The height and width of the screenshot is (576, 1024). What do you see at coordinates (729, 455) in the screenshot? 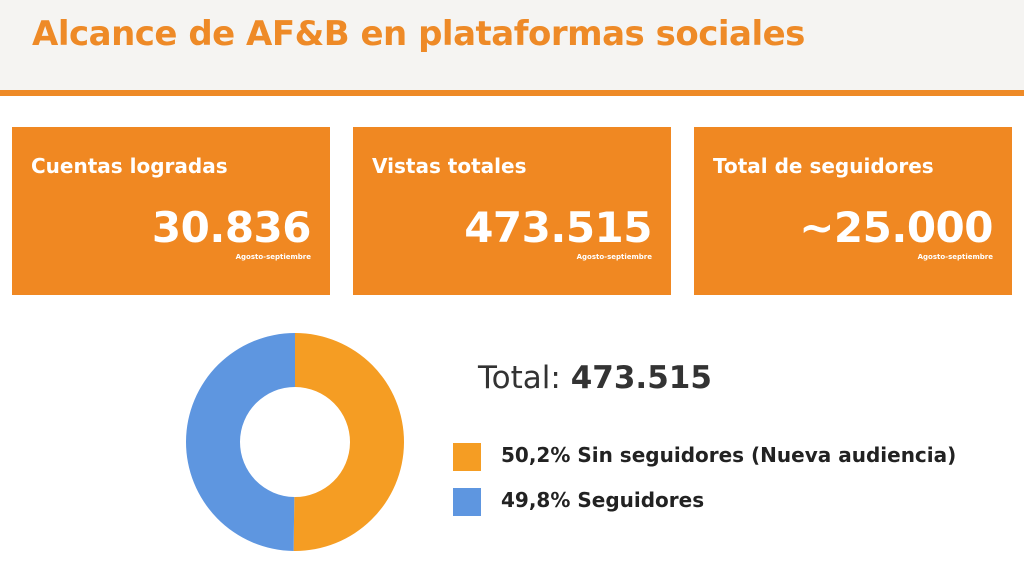
I see `legend-label: 50,2% Sin seguidores (Nueva audiencia)` at bounding box center [729, 455].